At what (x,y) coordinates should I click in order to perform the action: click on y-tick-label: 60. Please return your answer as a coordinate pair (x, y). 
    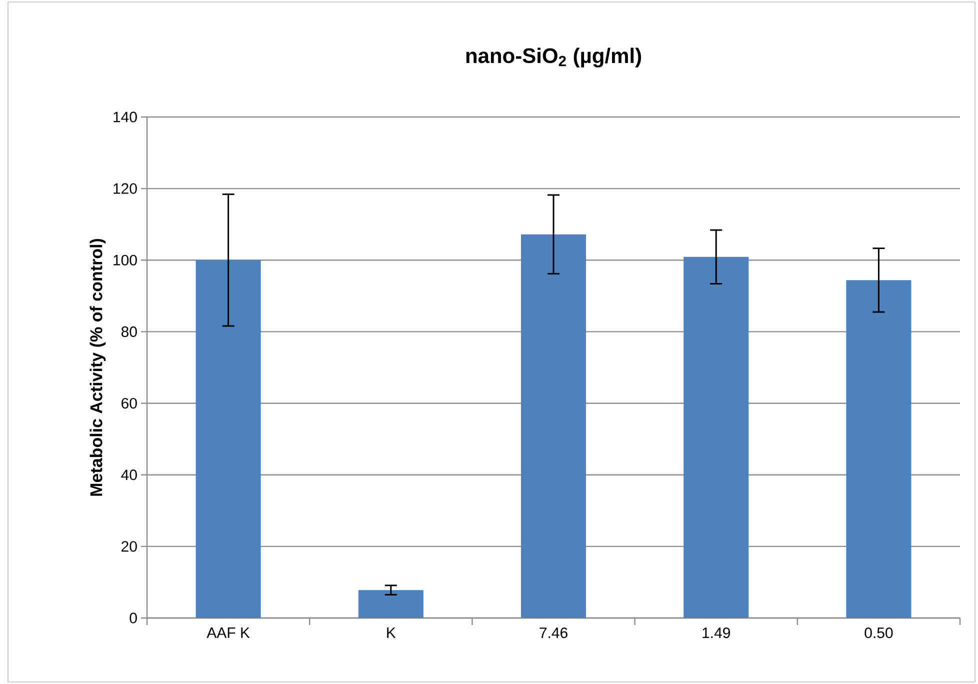
    Looking at the image, I should click on (129, 403).